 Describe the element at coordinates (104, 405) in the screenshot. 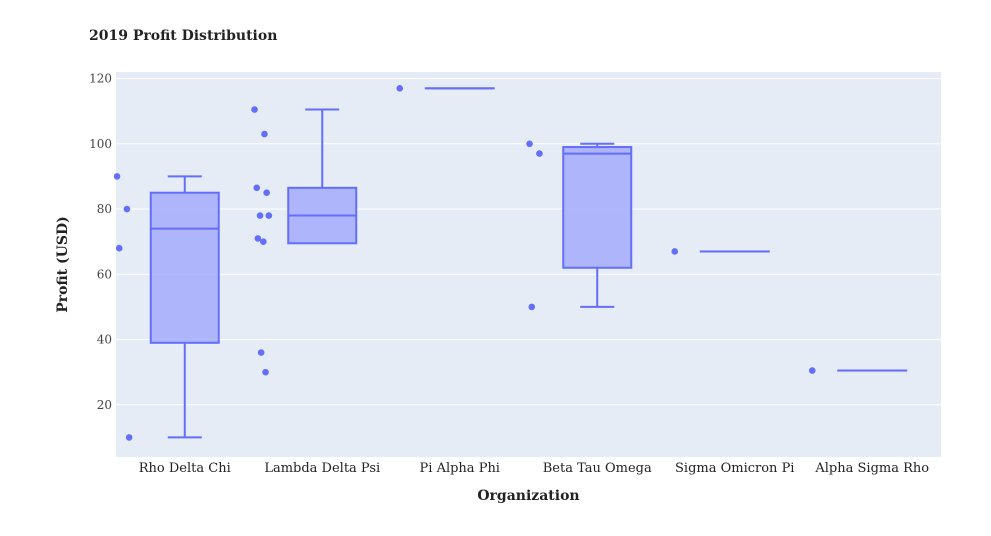

I see `y-tick-label: 20` at that location.